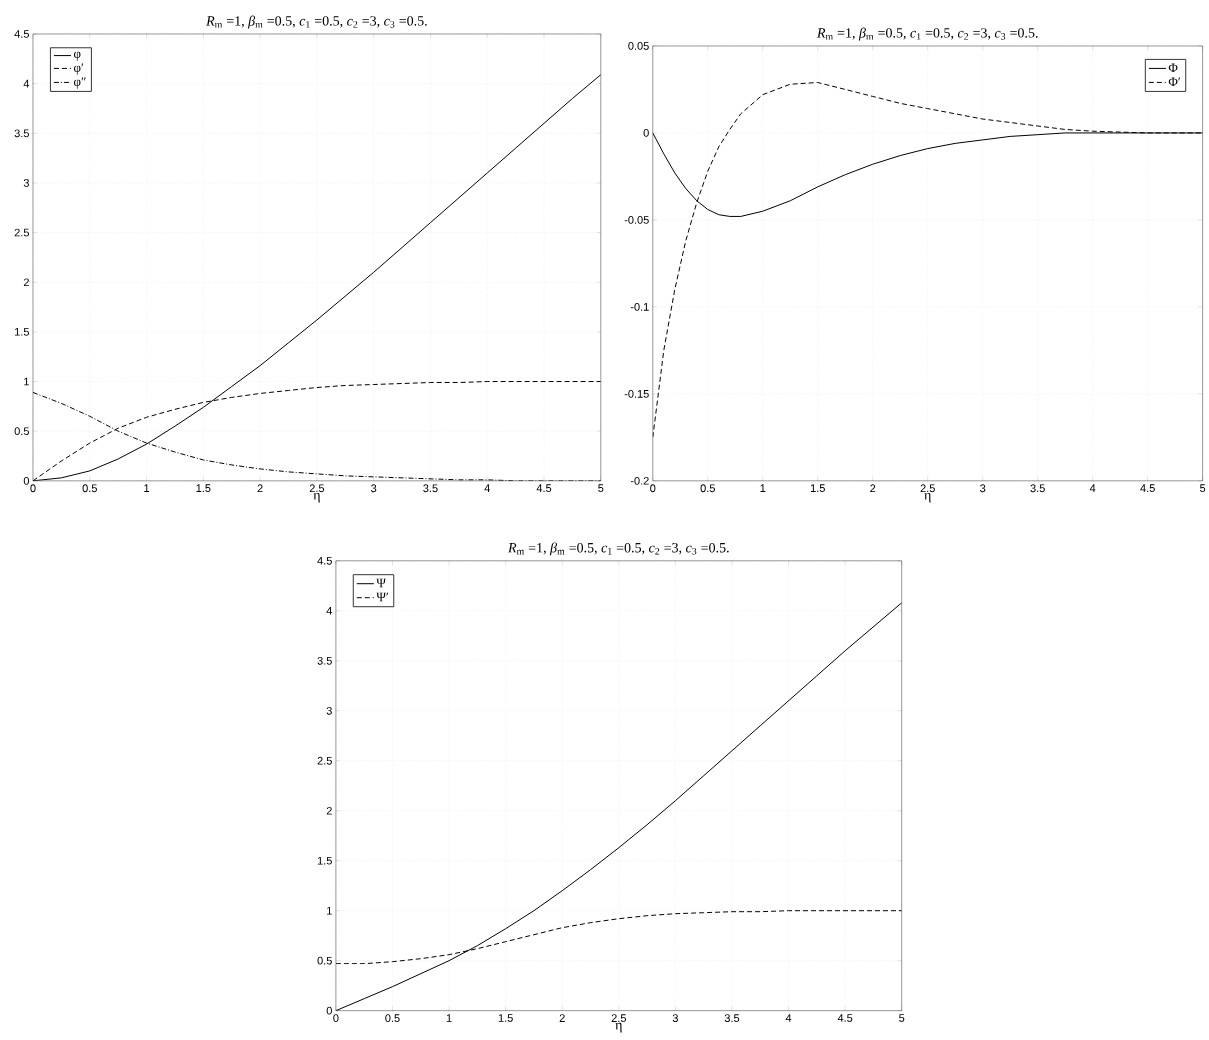  What do you see at coordinates (639, 307) in the screenshot?
I see `y-tick-label: -0.1` at bounding box center [639, 307].